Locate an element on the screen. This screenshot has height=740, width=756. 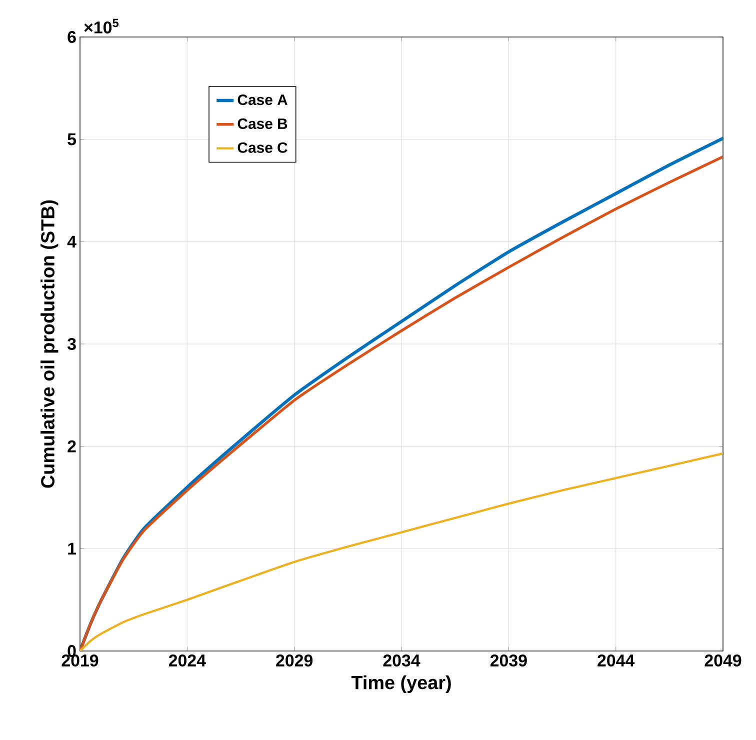
x-tick-label: 2049 is located at coordinates (723, 660).